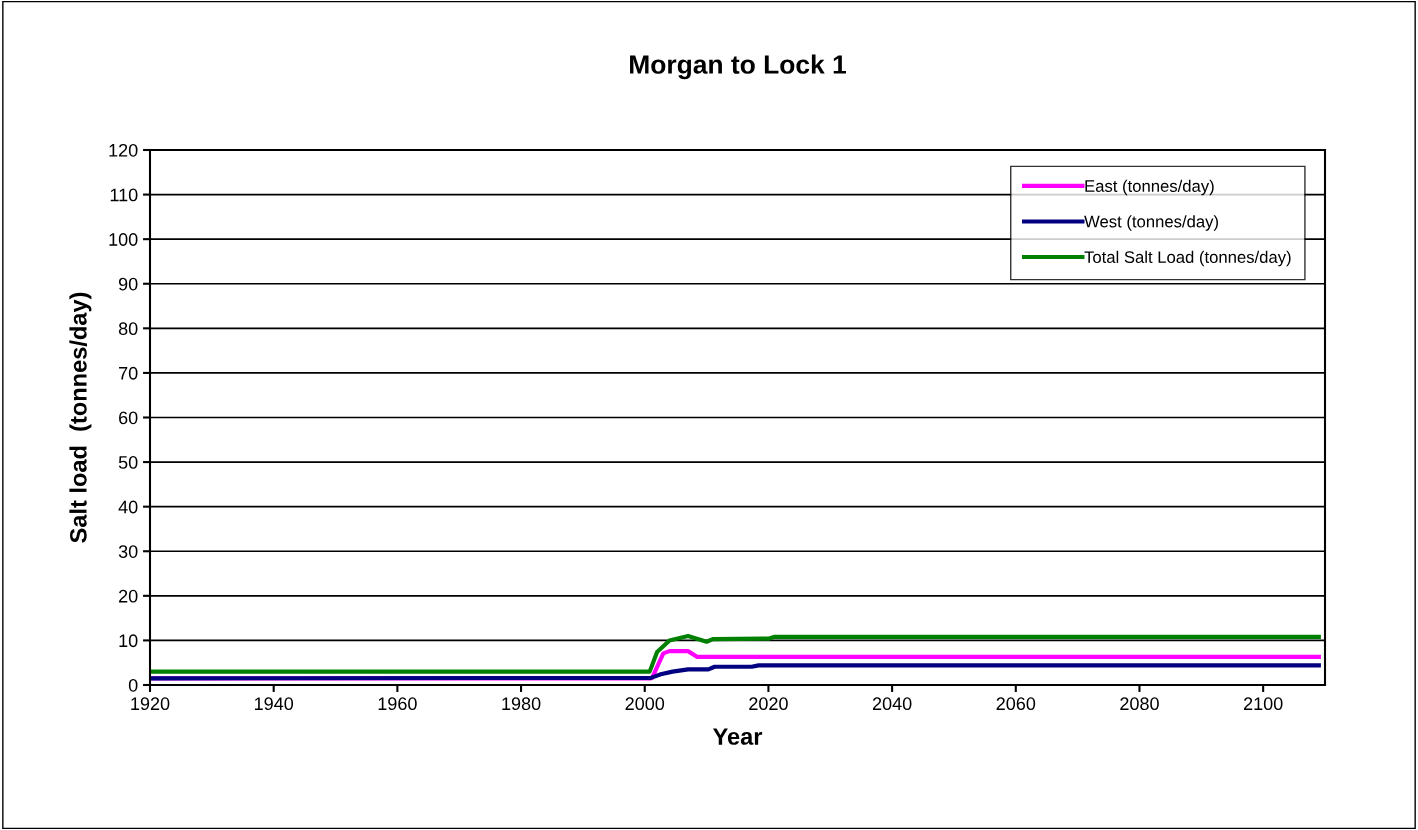 This screenshot has width=1418, height=830. What do you see at coordinates (123, 150) in the screenshot?
I see `y-tick-label: 120` at bounding box center [123, 150].